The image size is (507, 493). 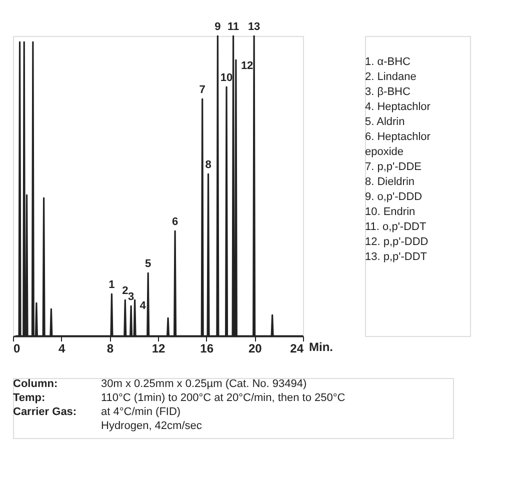 I want to click on text: Column: Temp: Carrier Gas:, so click(x=45, y=398).